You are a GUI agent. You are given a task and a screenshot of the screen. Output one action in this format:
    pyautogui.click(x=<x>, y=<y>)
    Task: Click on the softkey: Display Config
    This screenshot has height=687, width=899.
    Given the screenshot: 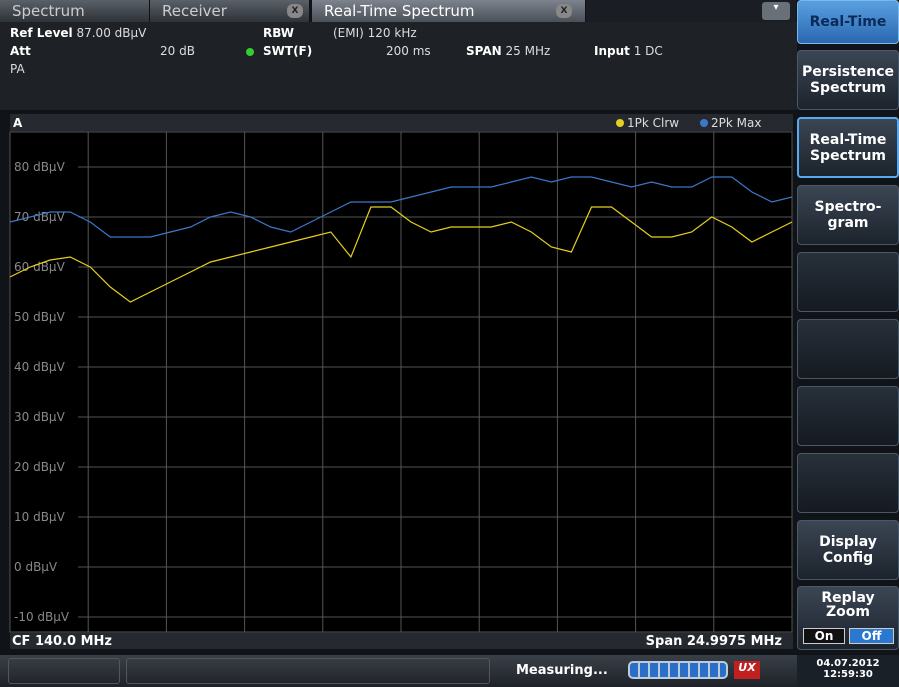 What is the action you would take?
    pyautogui.click(x=848, y=550)
    